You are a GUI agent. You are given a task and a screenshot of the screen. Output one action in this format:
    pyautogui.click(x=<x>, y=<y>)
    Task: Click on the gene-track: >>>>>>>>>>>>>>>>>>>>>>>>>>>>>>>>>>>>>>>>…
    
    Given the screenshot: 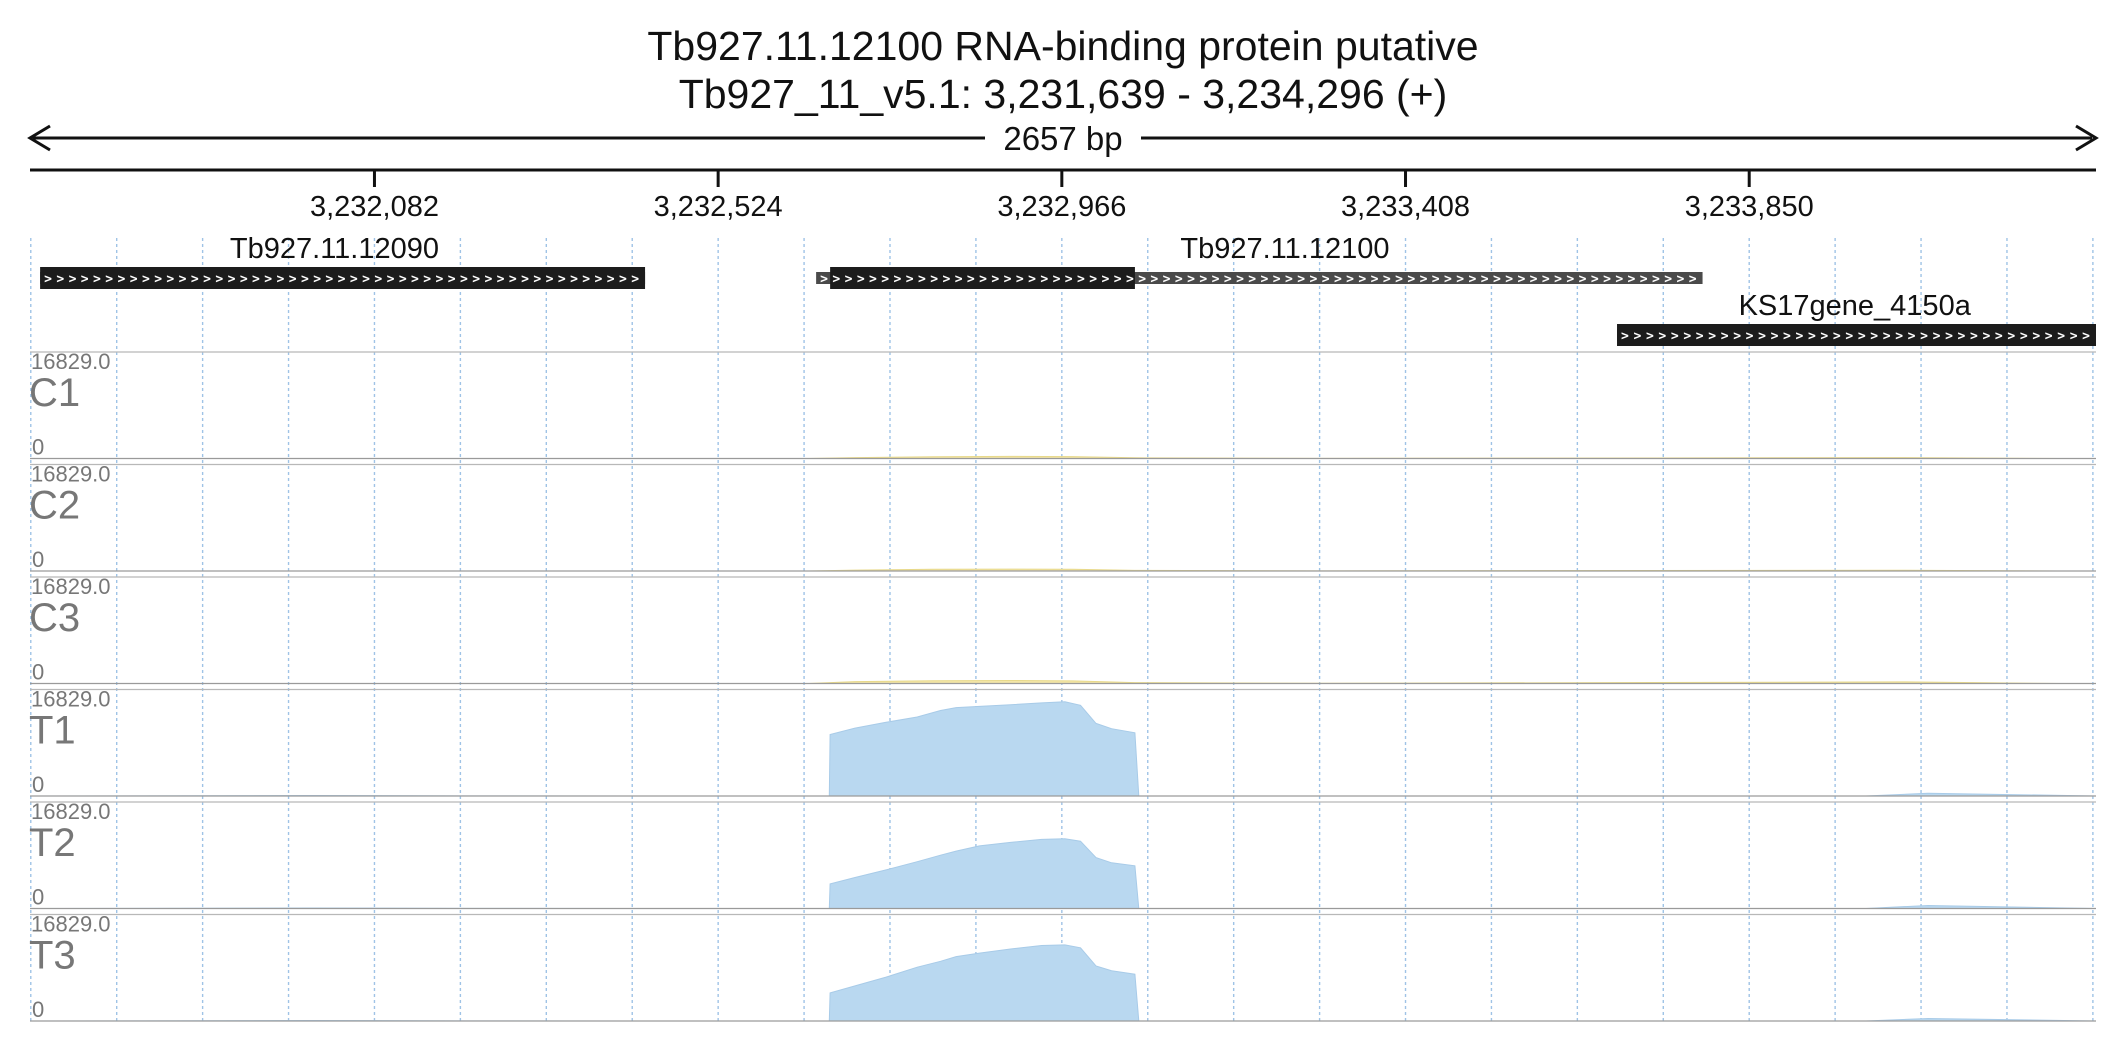 What is the action you would take?
    pyautogui.click(x=1068, y=289)
    